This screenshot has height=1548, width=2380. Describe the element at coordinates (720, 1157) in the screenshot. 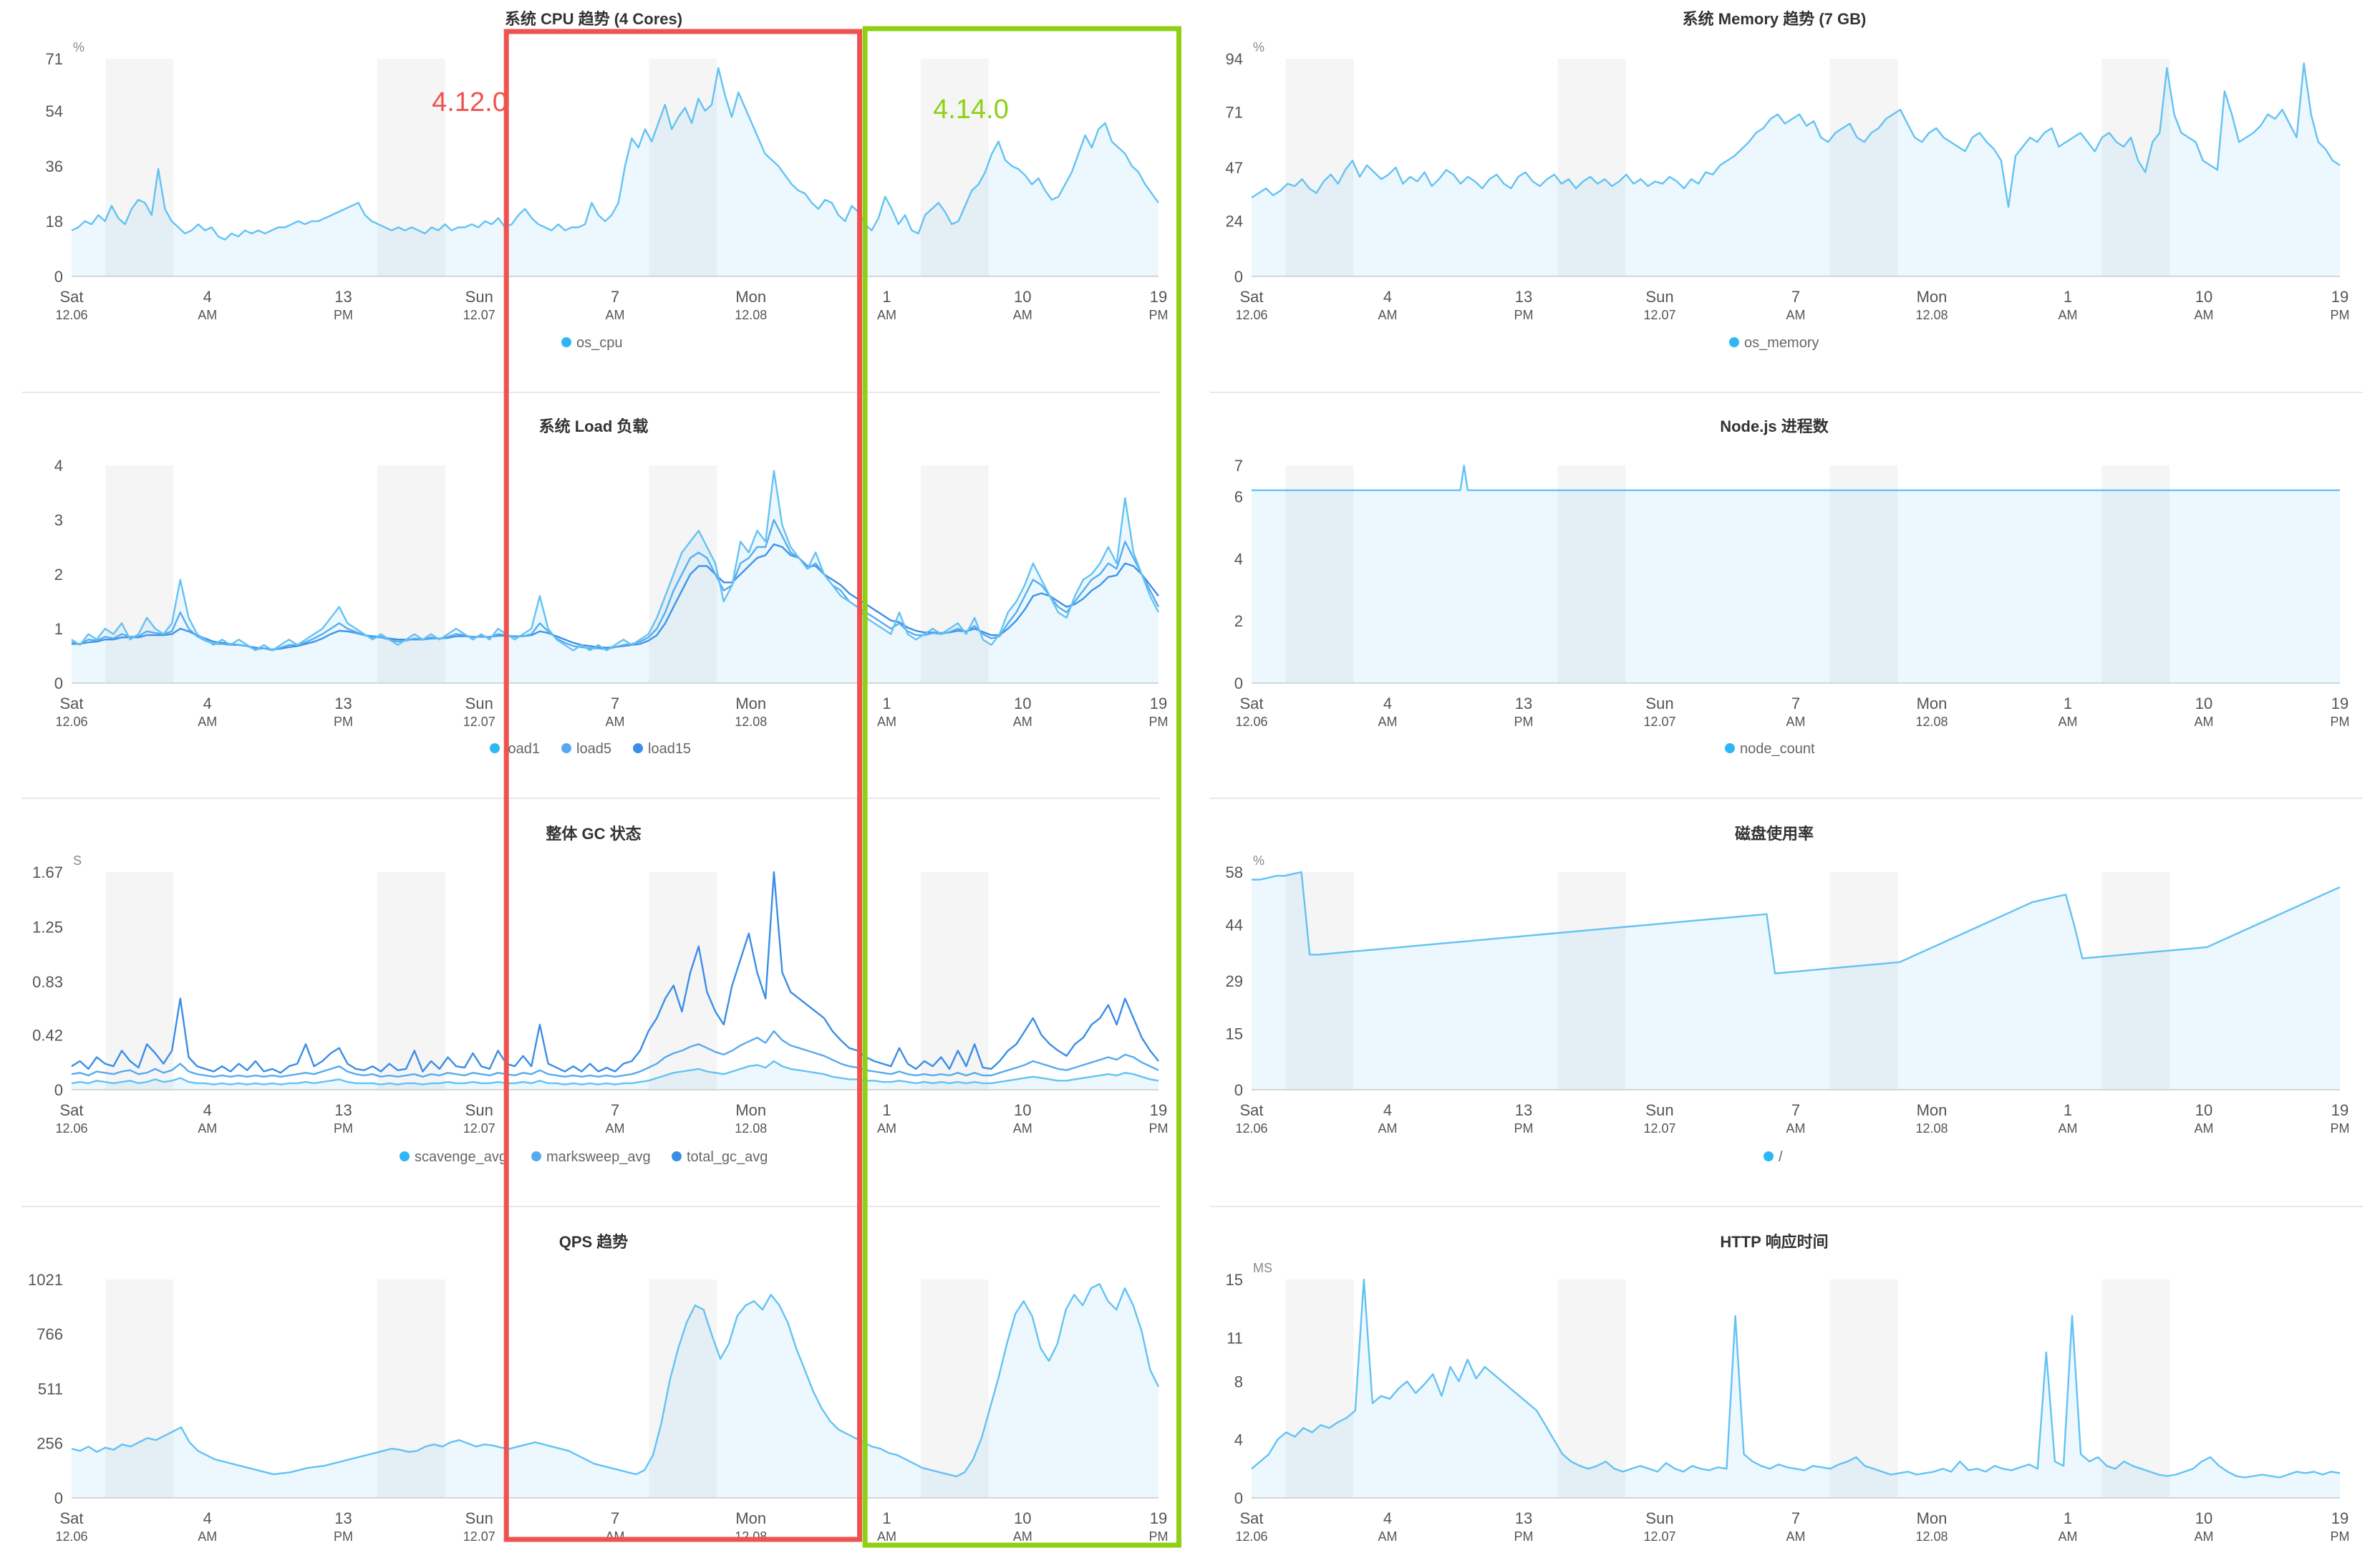

I see `legend-item-total_gc_avg: total_gc_avg` at that location.